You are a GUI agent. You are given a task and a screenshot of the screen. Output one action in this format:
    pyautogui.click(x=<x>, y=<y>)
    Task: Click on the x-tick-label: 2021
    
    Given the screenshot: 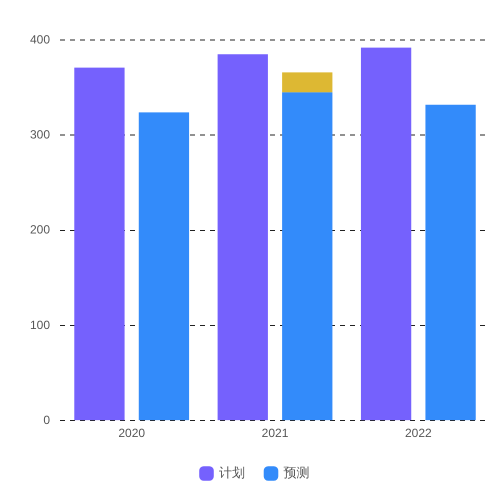 What is the action you would take?
    pyautogui.click(x=275, y=433)
    